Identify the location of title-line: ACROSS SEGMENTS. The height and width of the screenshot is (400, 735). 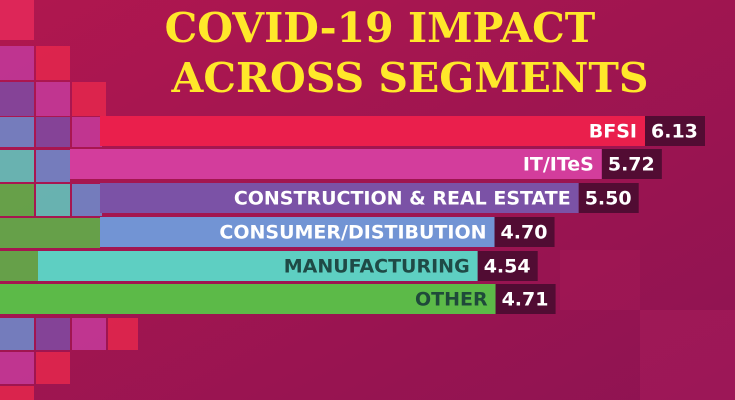
(410, 78).